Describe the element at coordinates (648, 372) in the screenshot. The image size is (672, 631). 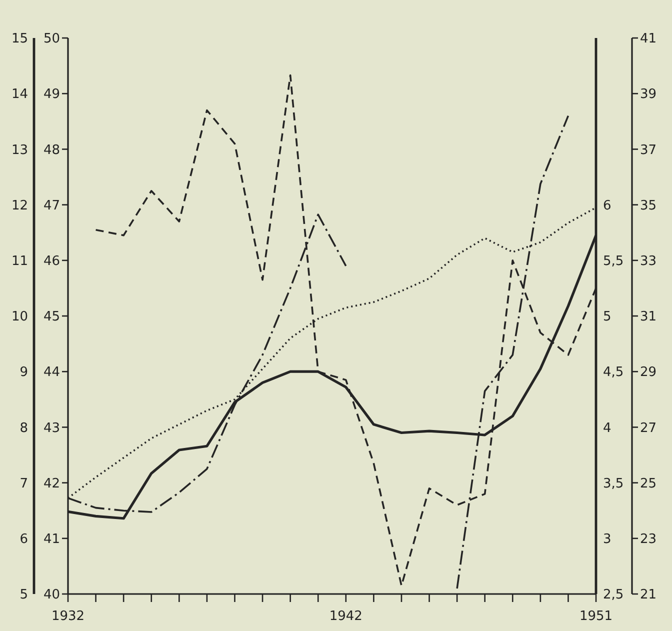
I see `y2-tick-label: 29` at that location.